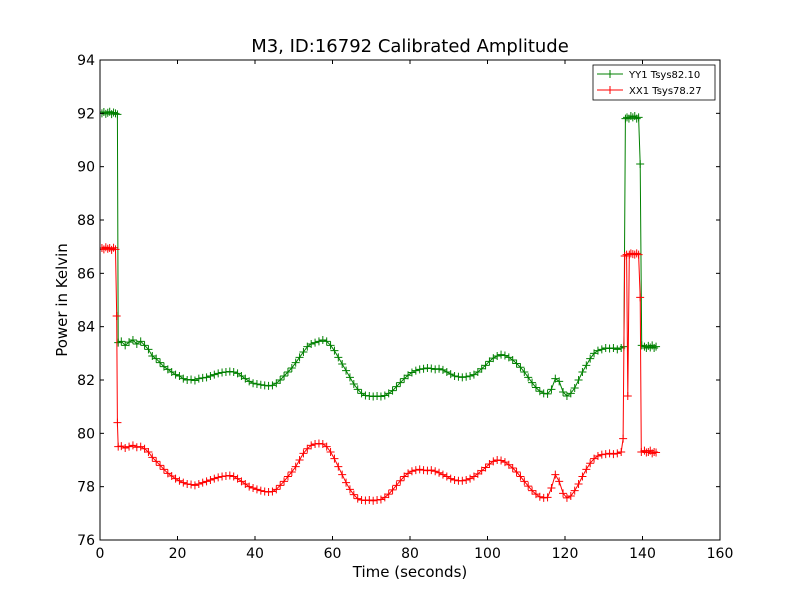 The image size is (800, 605). What do you see at coordinates (178, 554) in the screenshot?
I see `x-tick-label: 20` at bounding box center [178, 554].